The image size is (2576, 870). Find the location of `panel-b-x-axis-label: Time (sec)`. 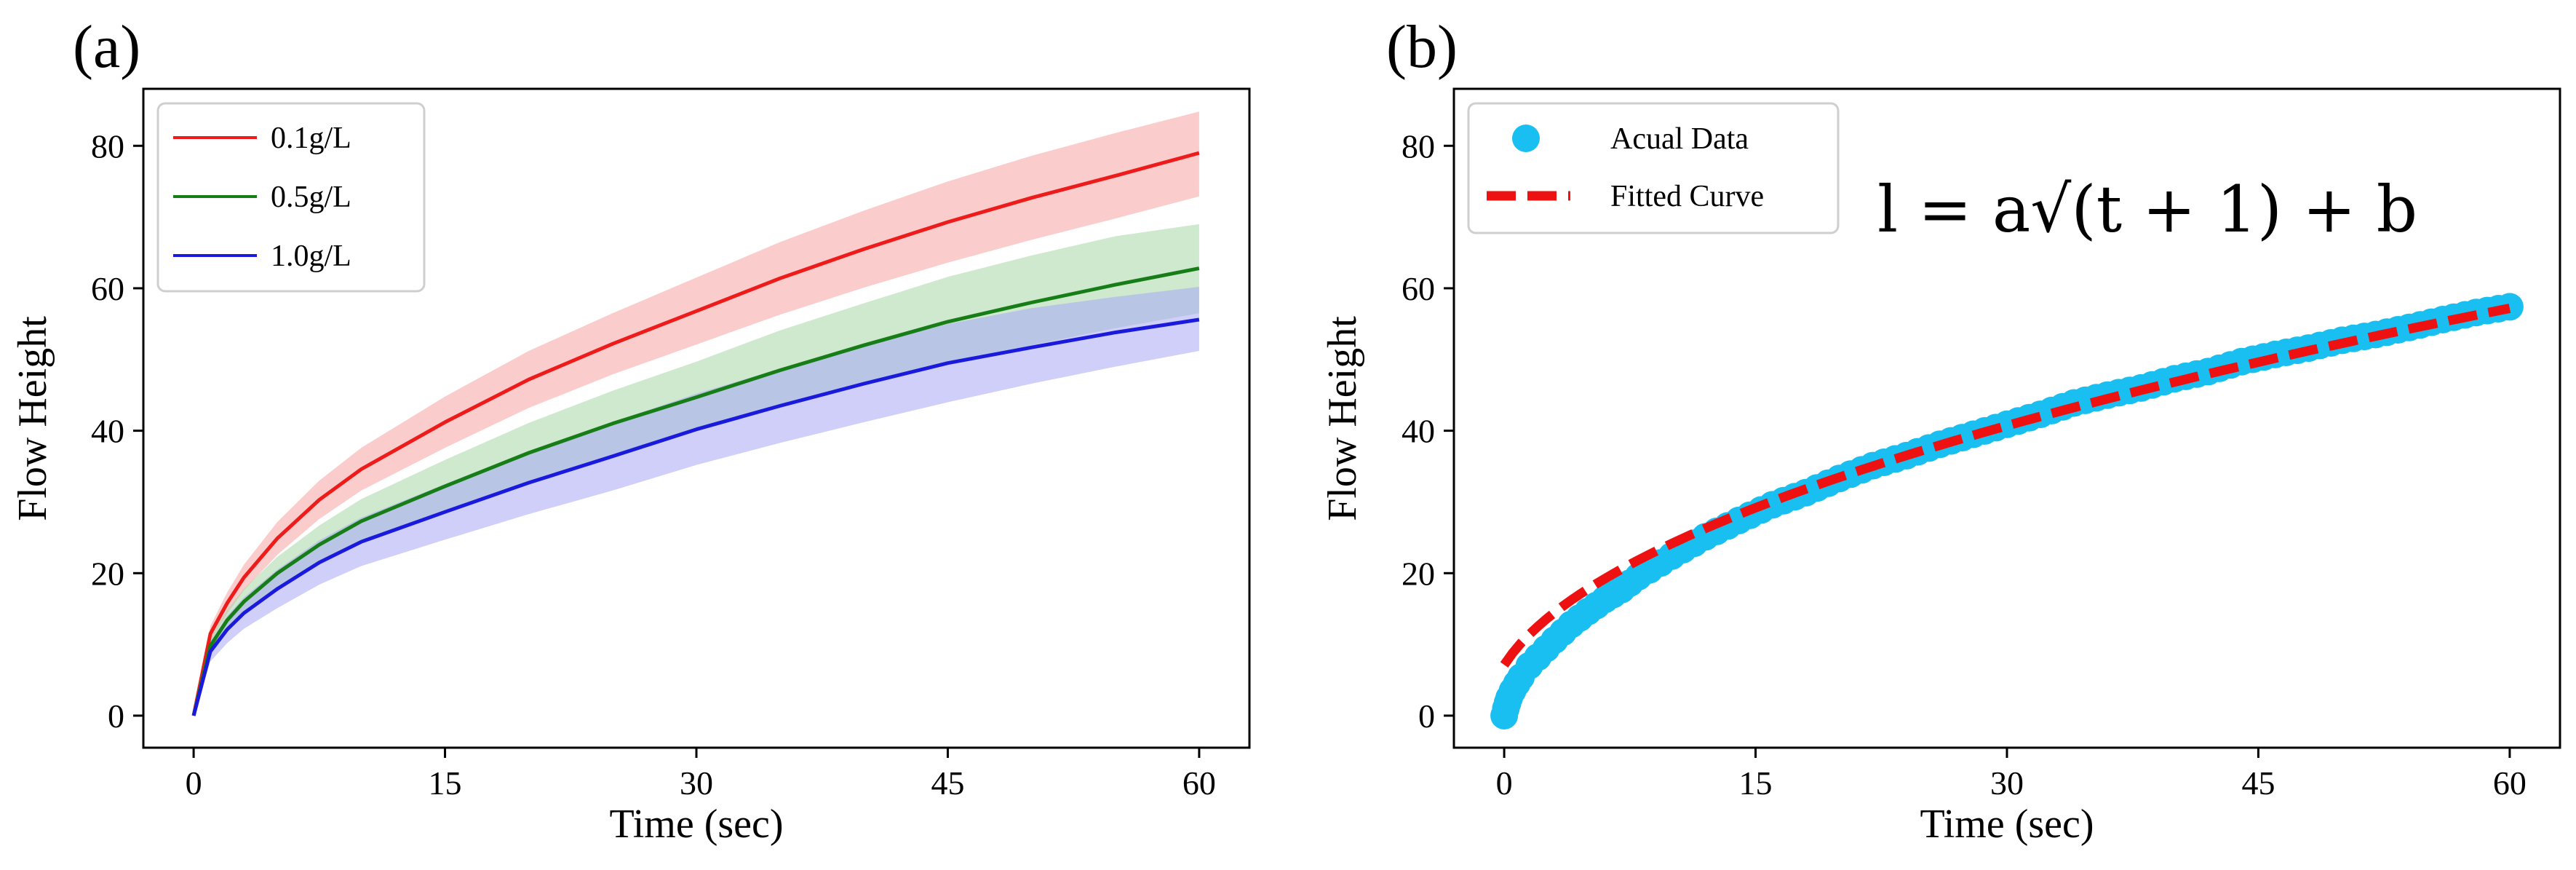

panel-b-x-axis-label: Time (sec) is located at coordinates (2007, 824).